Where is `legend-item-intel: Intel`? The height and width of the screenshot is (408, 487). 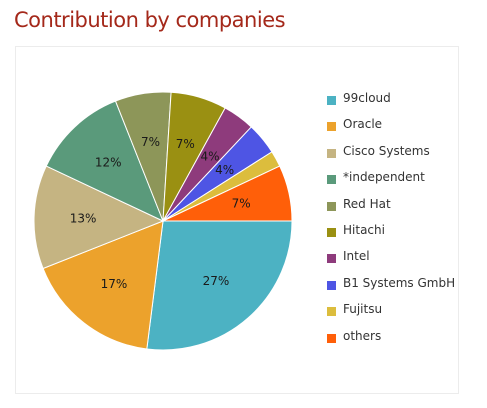
legend-item-intel: Intel is located at coordinates (391, 262).